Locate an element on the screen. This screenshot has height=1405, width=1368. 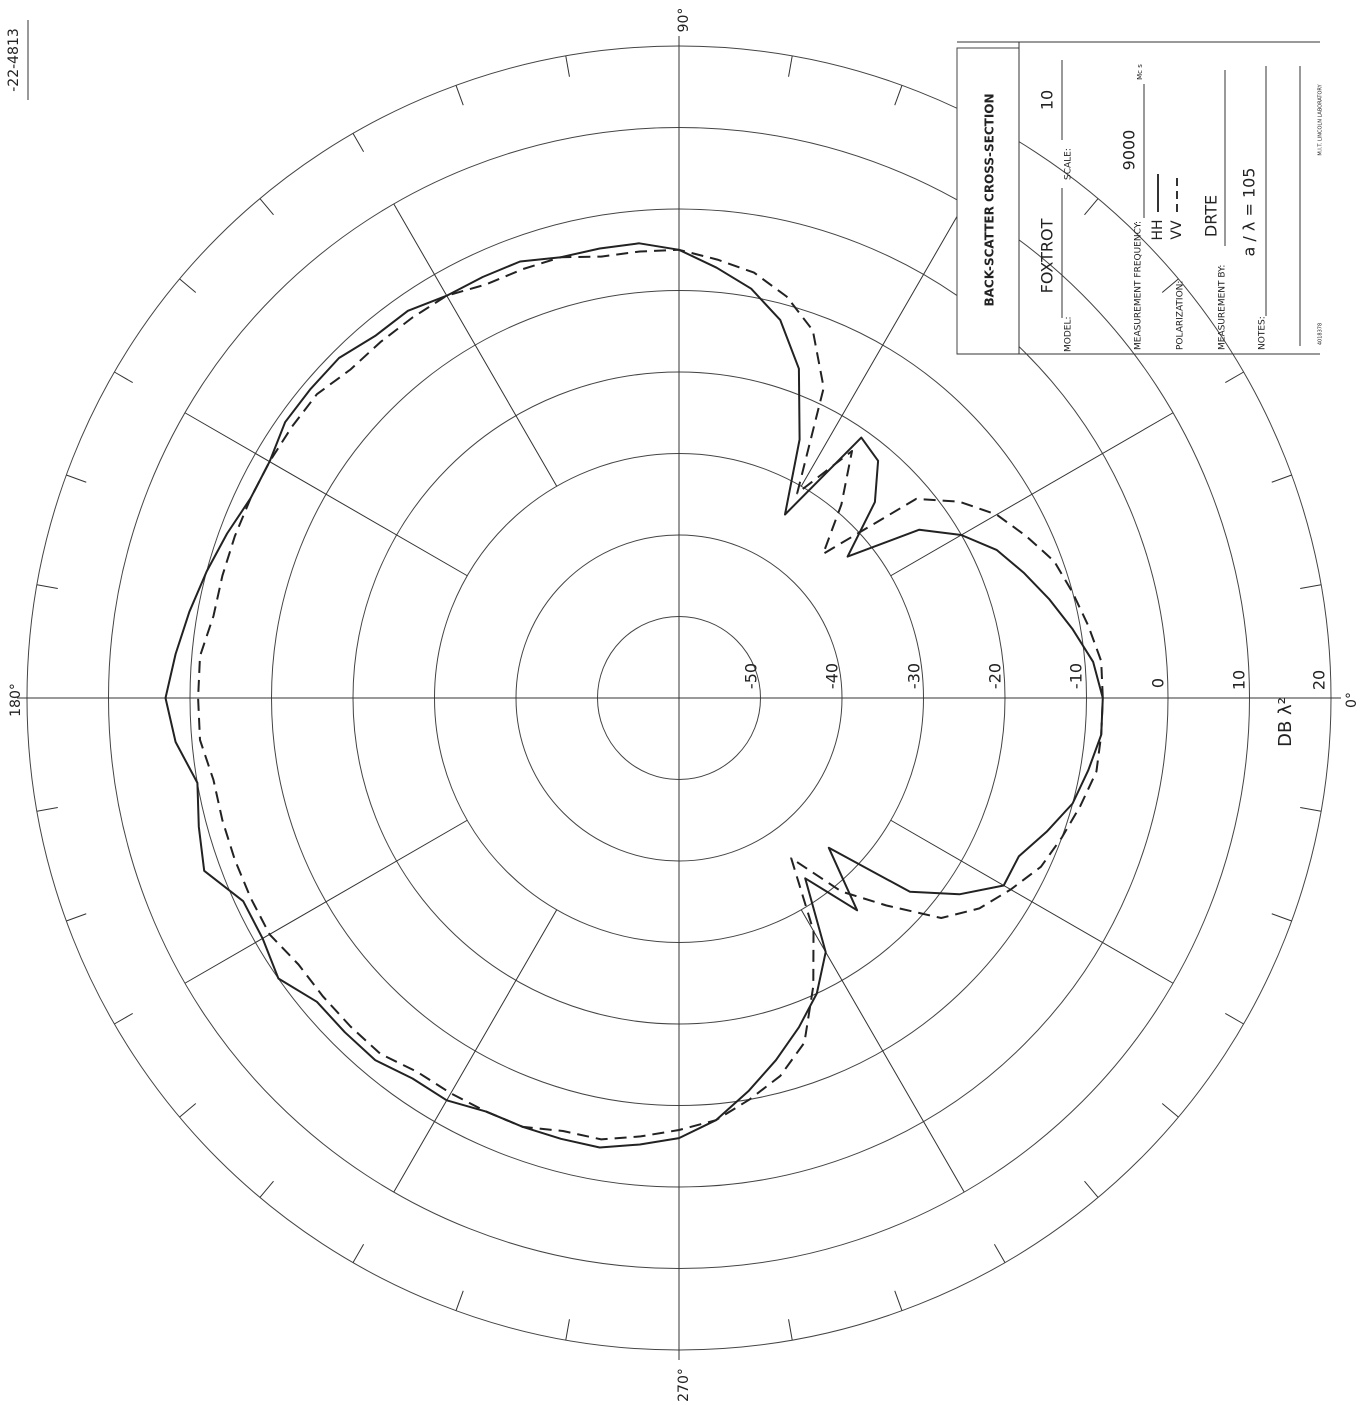
measured-by-label: MEASUREMENT BY: is located at coordinates (1223, 307).